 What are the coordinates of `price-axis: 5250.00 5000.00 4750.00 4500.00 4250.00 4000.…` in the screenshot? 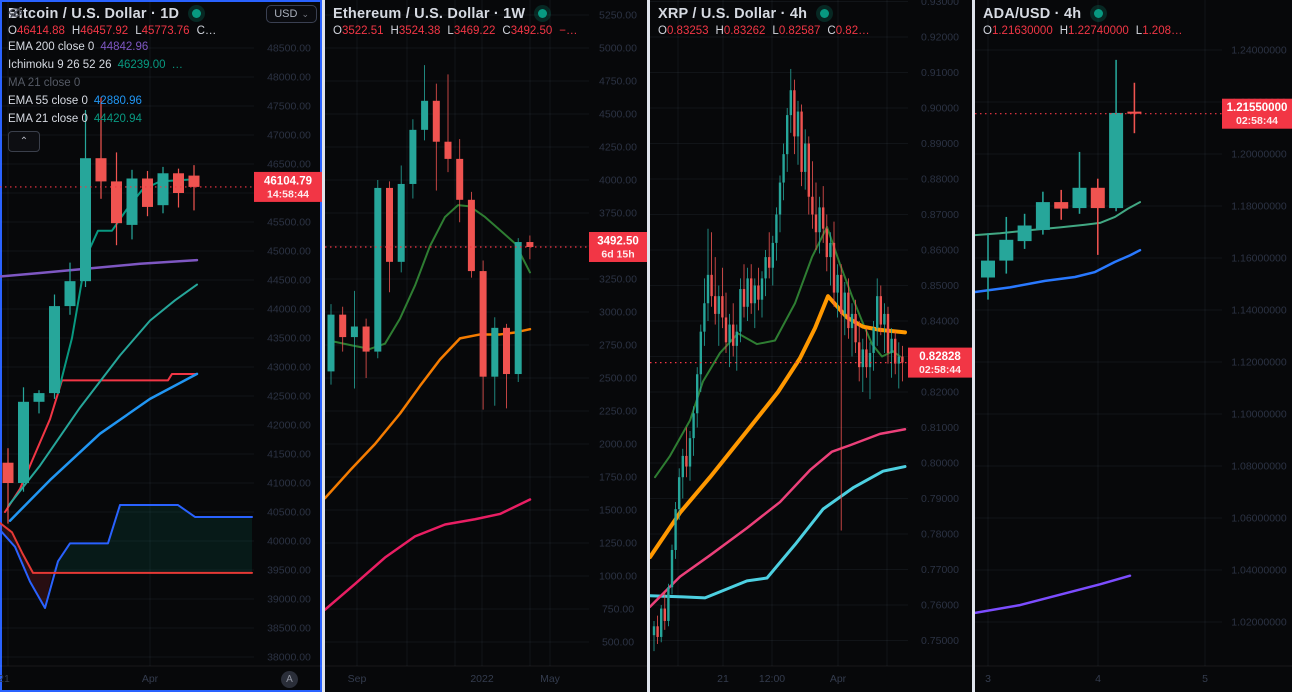 It's located at (618, 329).